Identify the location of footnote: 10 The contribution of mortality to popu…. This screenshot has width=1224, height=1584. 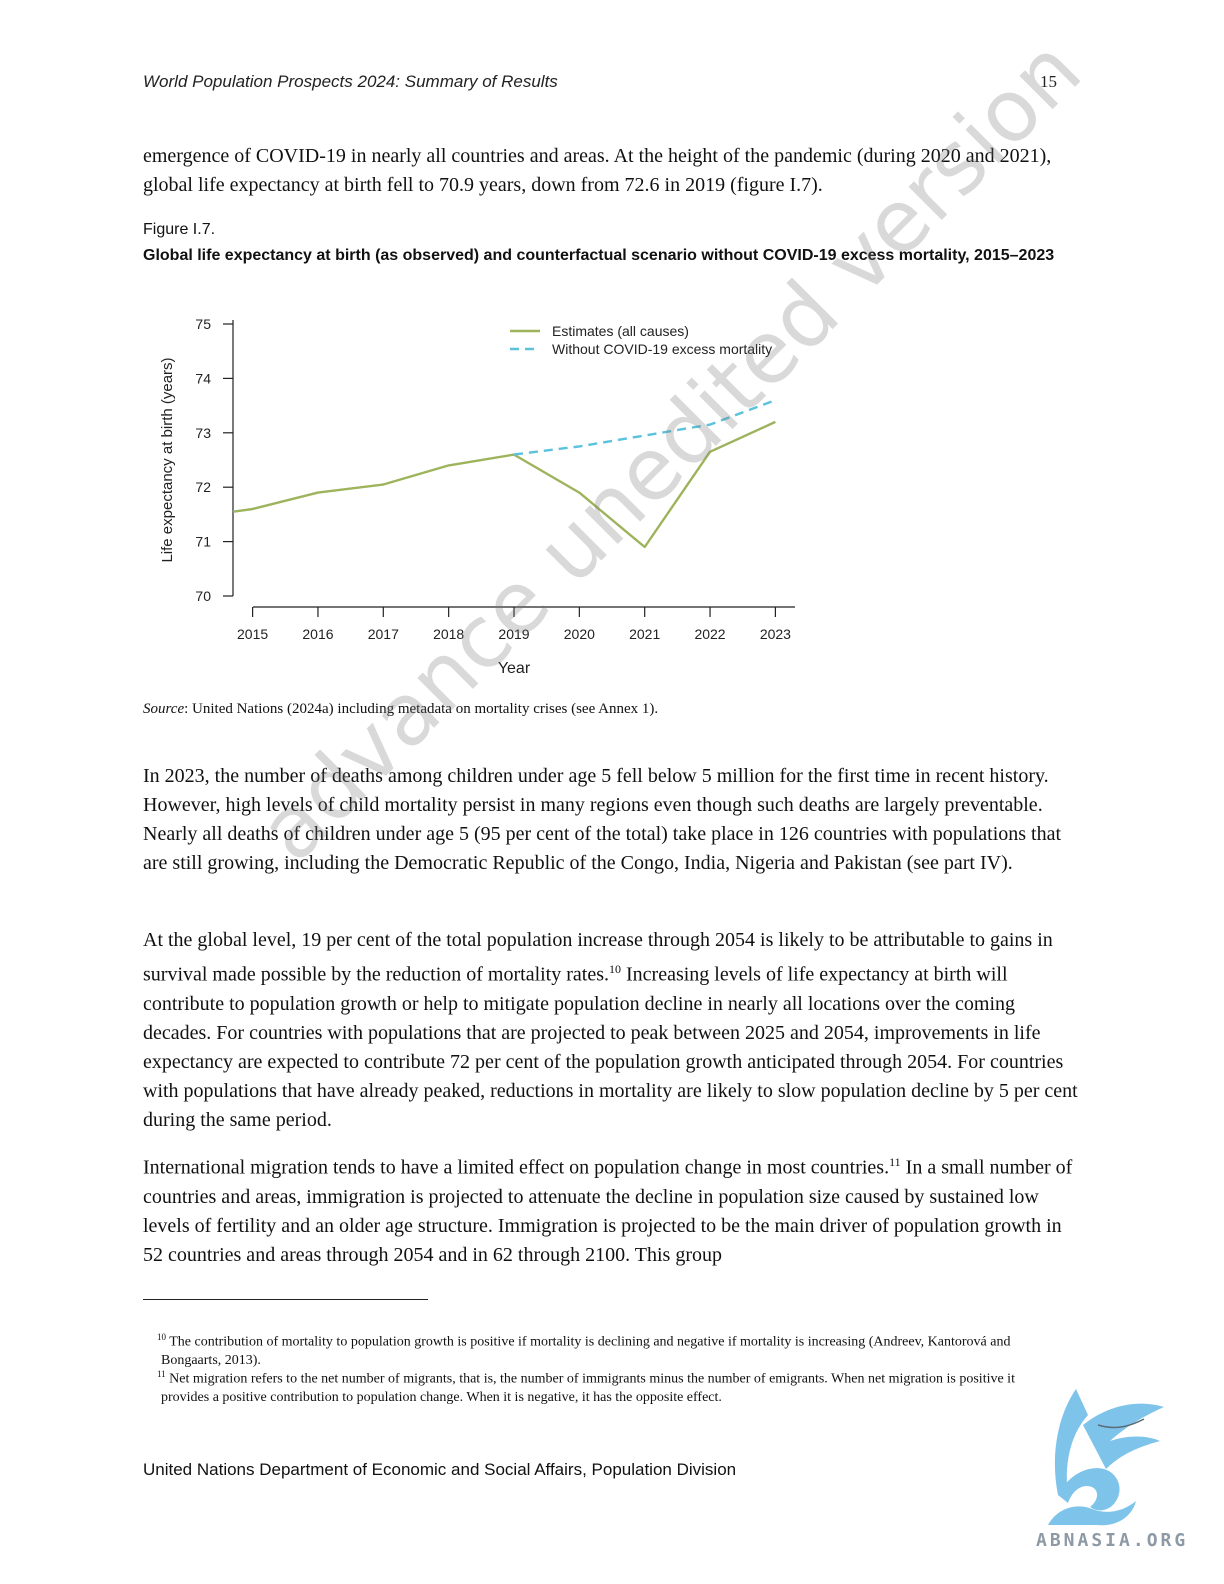
(602, 1349).